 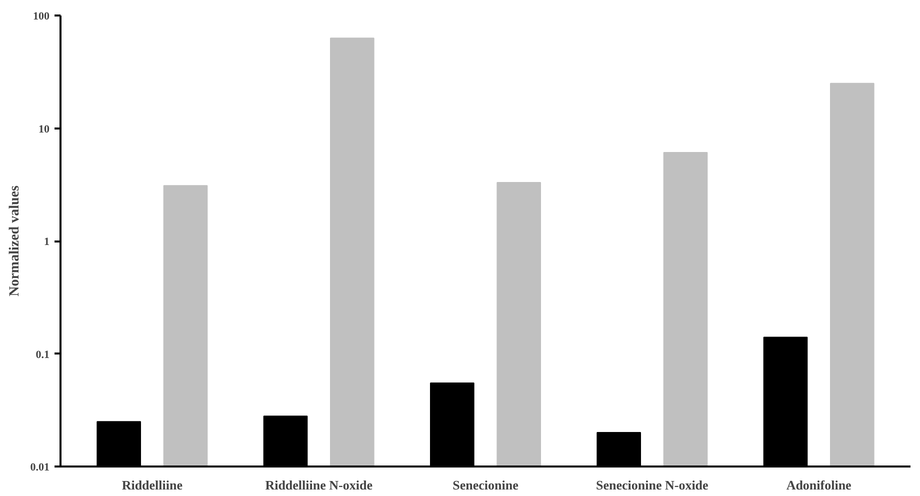 I want to click on y-tick-label: 0.1, so click(x=43, y=354).